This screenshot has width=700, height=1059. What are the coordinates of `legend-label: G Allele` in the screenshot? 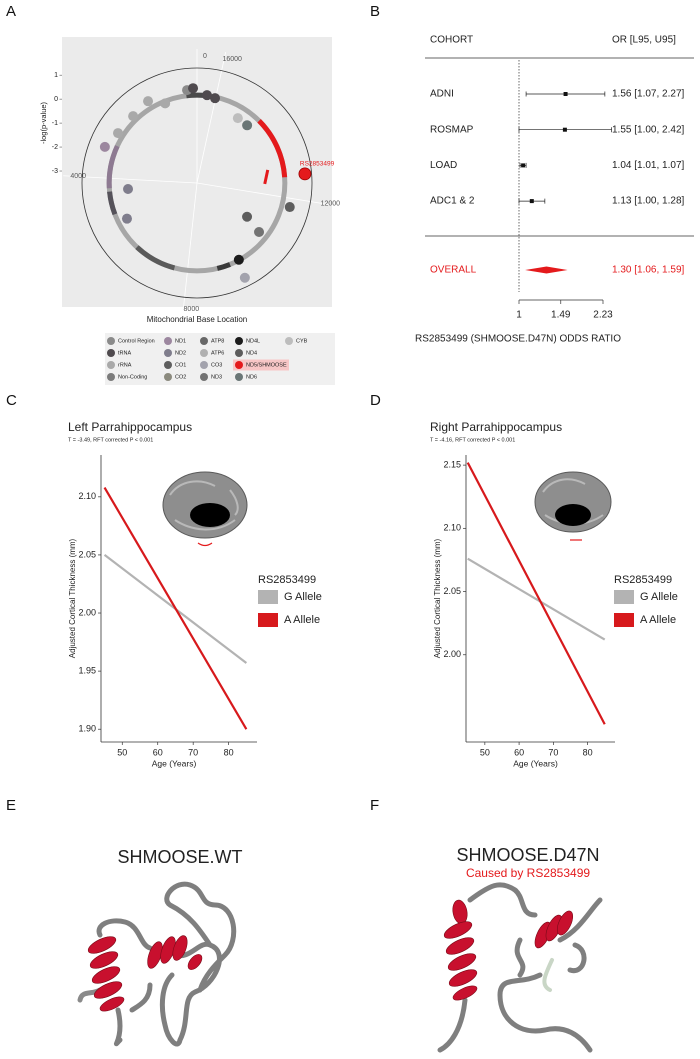 It's located at (303, 597).